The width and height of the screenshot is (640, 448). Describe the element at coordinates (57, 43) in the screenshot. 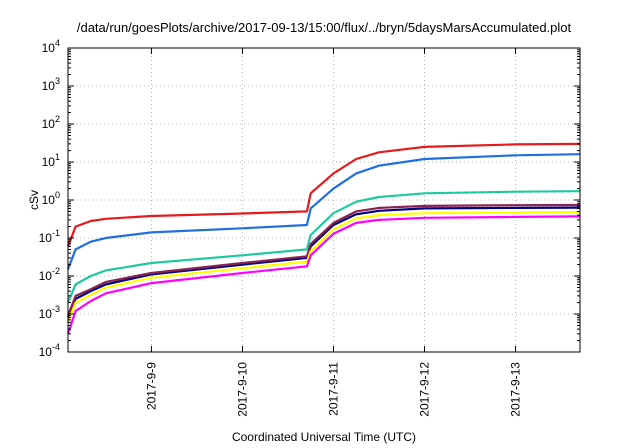

I see `y-tick-exponent: 4` at that location.